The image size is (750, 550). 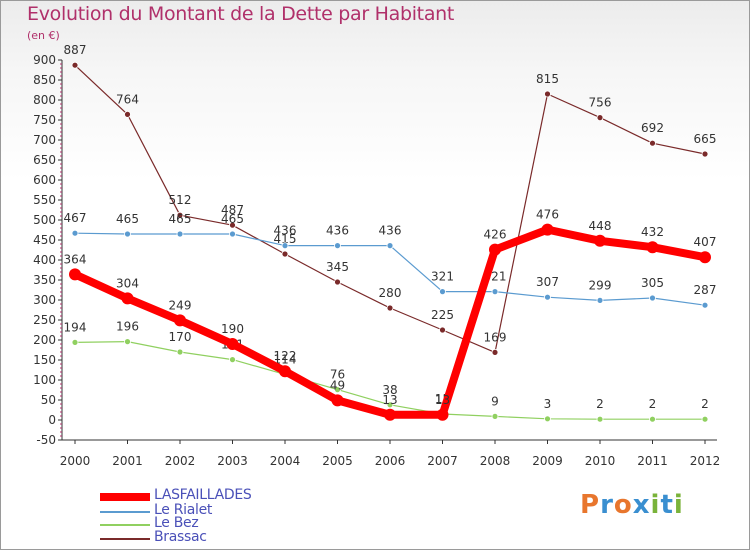 I want to click on data-label: 692, so click(x=652, y=128).